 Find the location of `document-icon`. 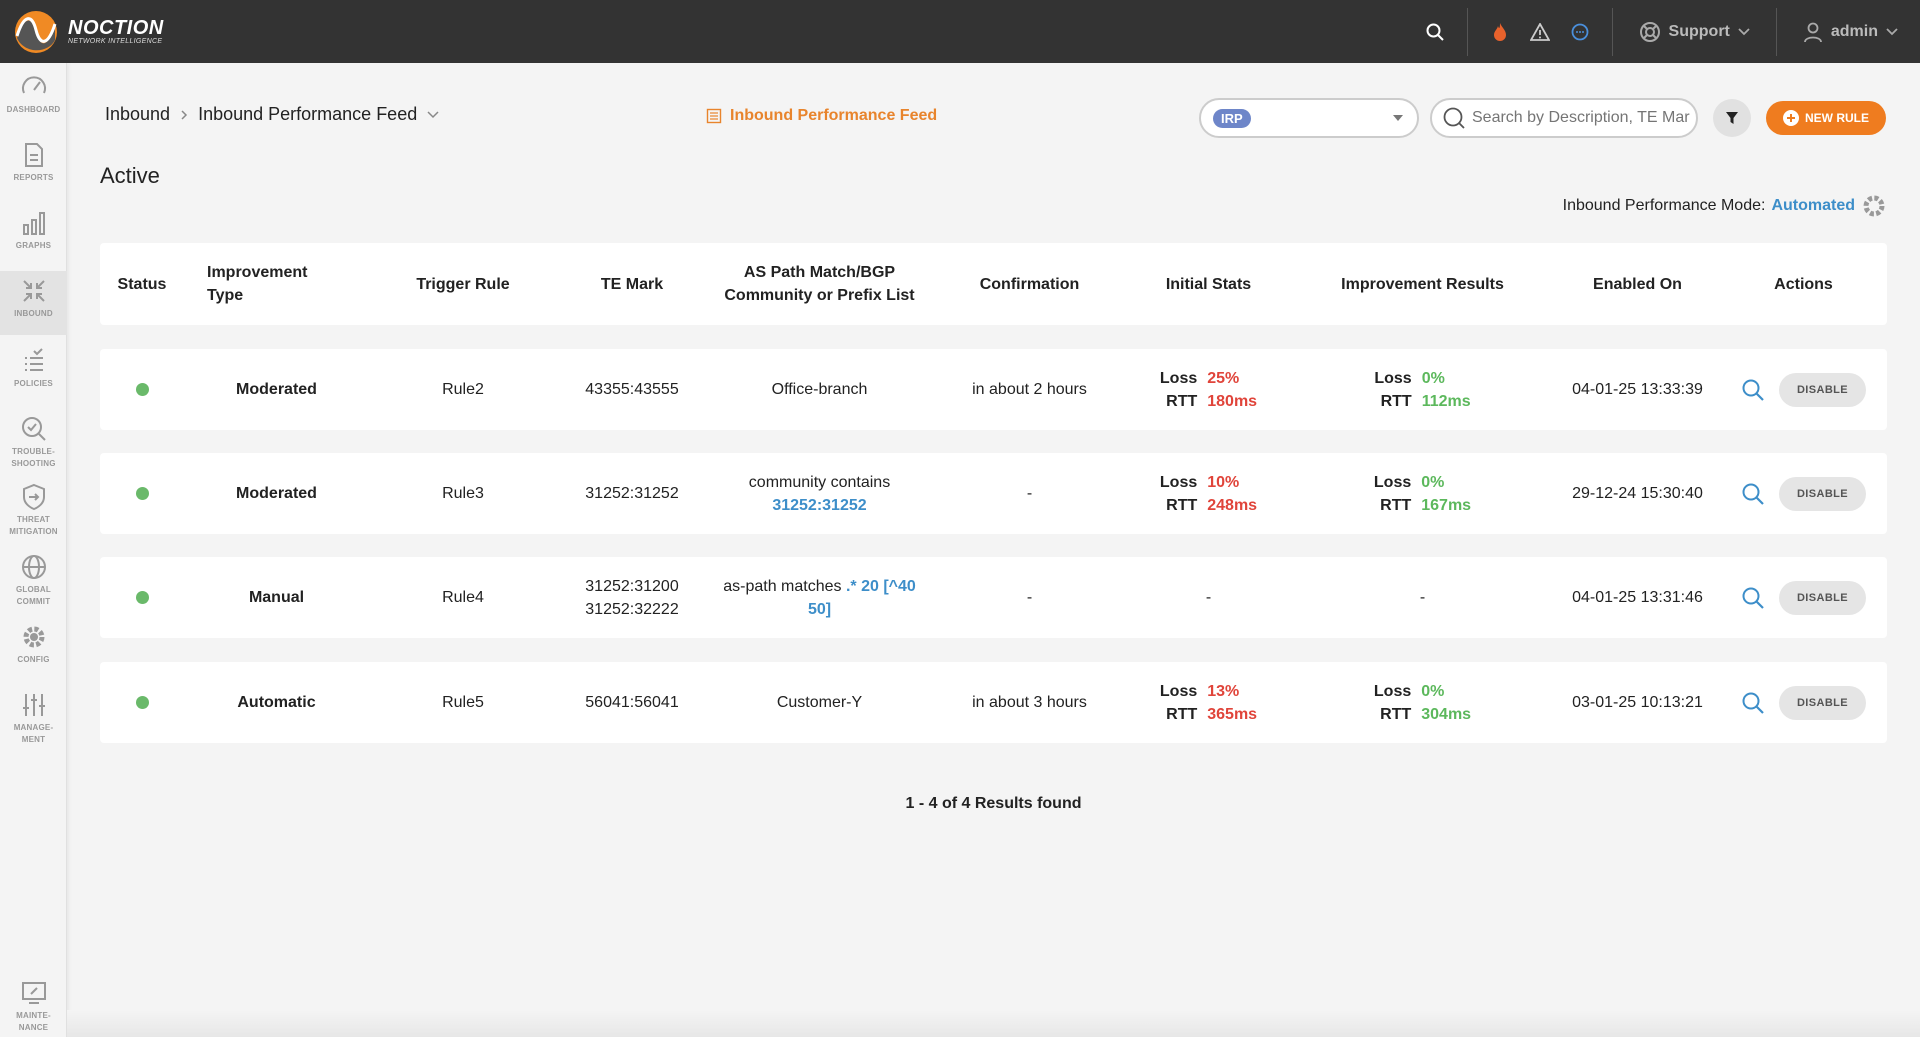

document-icon is located at coordinates (33, 155).